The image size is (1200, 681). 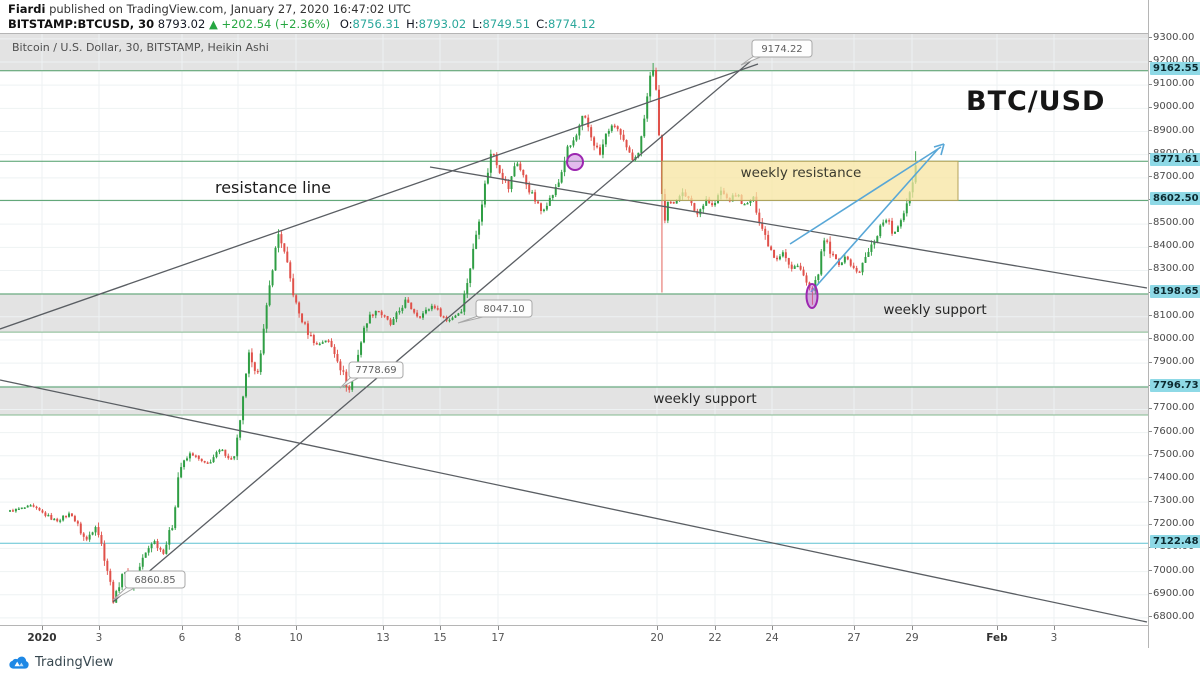 What do you see at coordinates (574, 52) in the screenshot?
I see `resistance-zone-top` at bounding box center [574, 52].